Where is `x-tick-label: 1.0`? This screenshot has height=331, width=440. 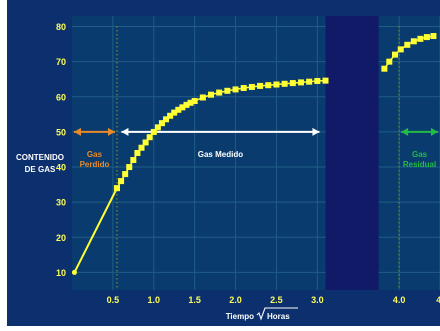
x-tick-label: 1.0 is located at coordinates (154, 300).